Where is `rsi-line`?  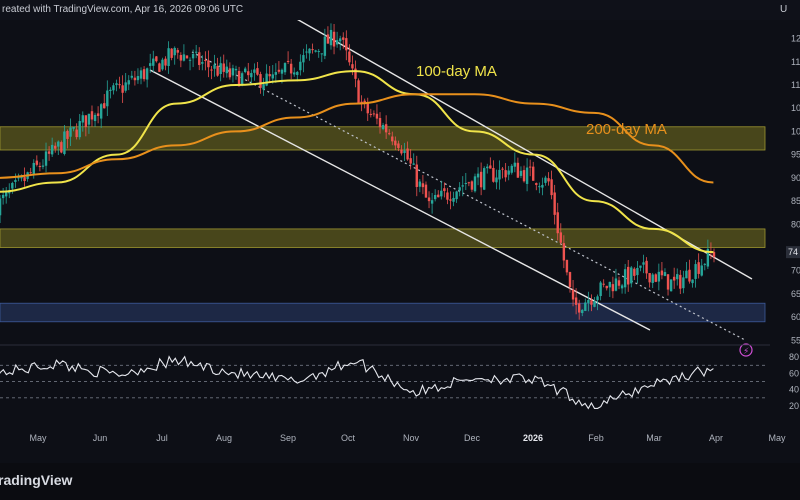
rsi-line is located at coordinates (357, 382).